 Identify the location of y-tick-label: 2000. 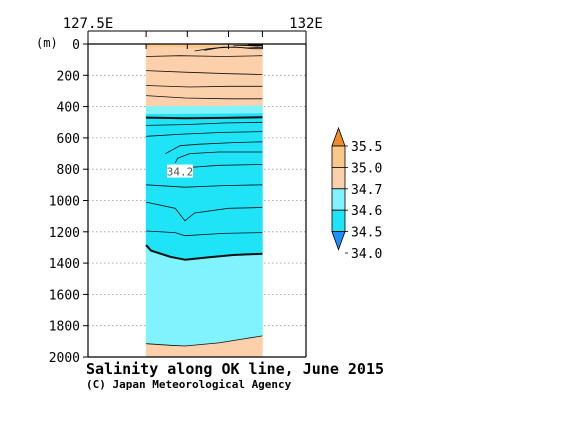
(64, 358).